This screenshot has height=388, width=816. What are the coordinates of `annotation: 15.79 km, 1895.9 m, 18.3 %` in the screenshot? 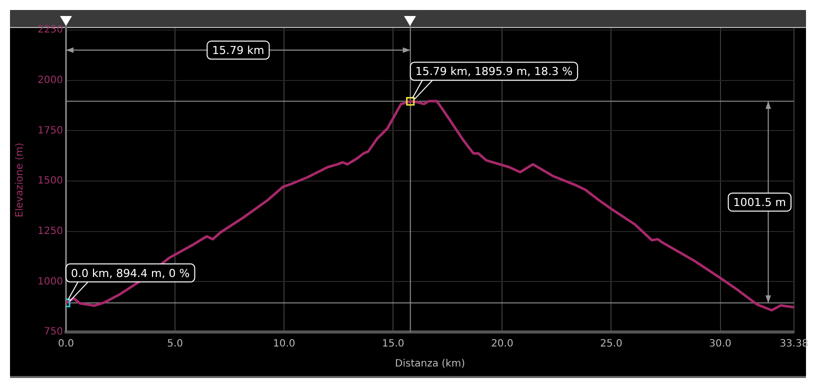 It's located at (494, 71).